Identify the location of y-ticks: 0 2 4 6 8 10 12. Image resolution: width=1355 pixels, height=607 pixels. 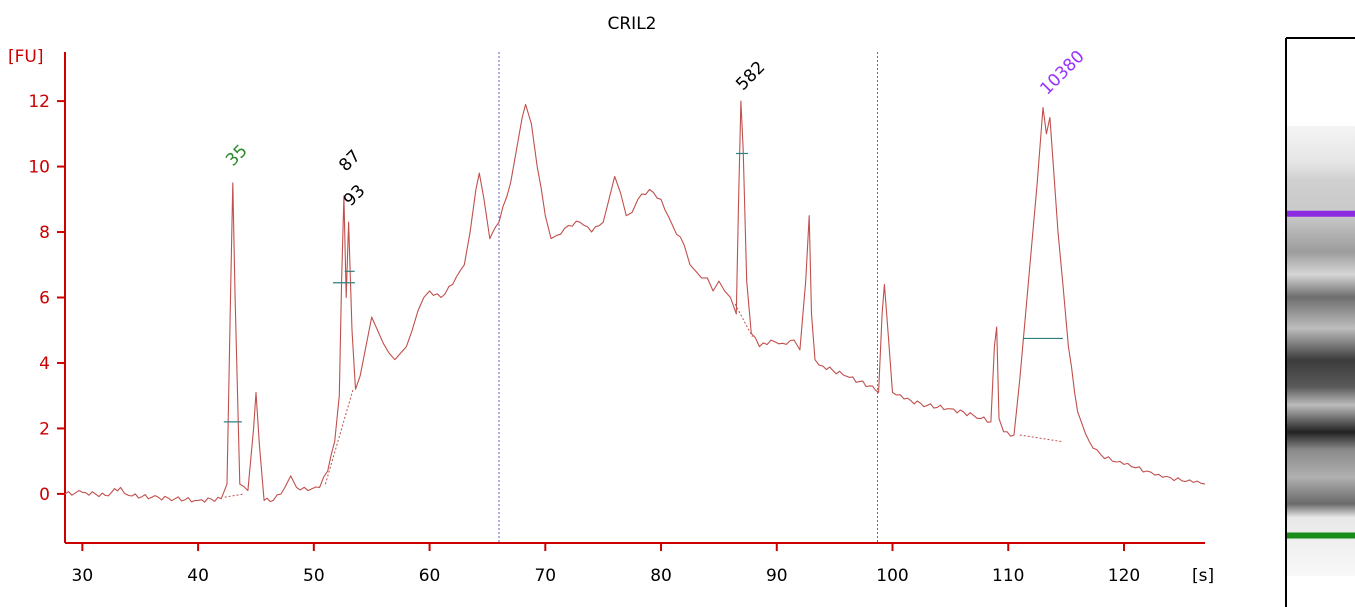
(46, 298).